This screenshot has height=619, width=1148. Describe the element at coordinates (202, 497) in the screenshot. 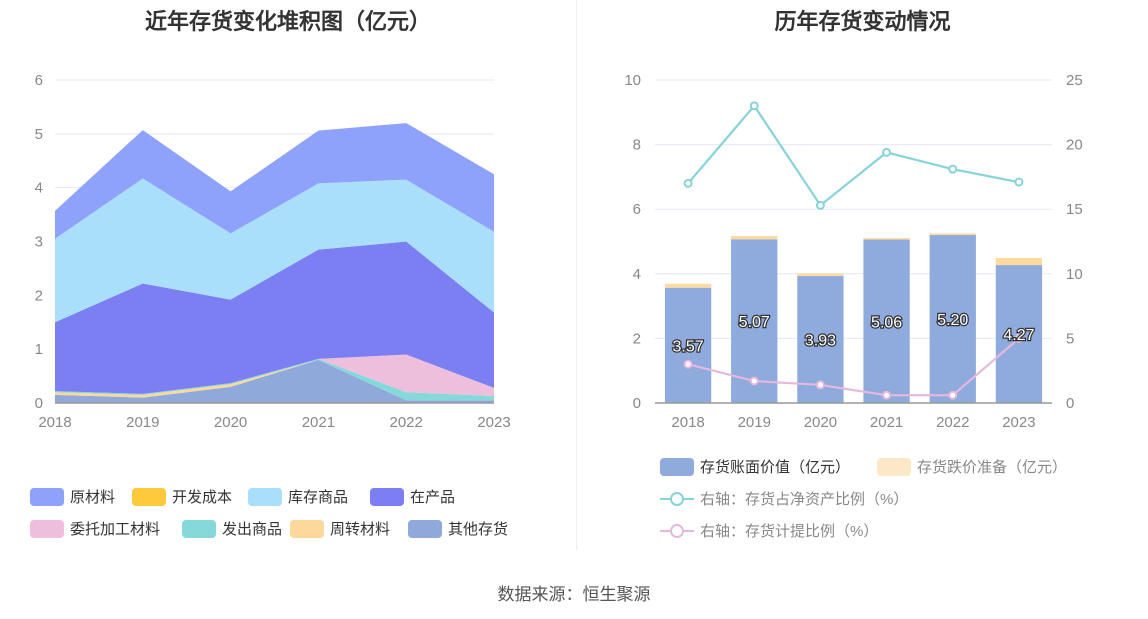

I see `legend-label: 开发成本` at that location.